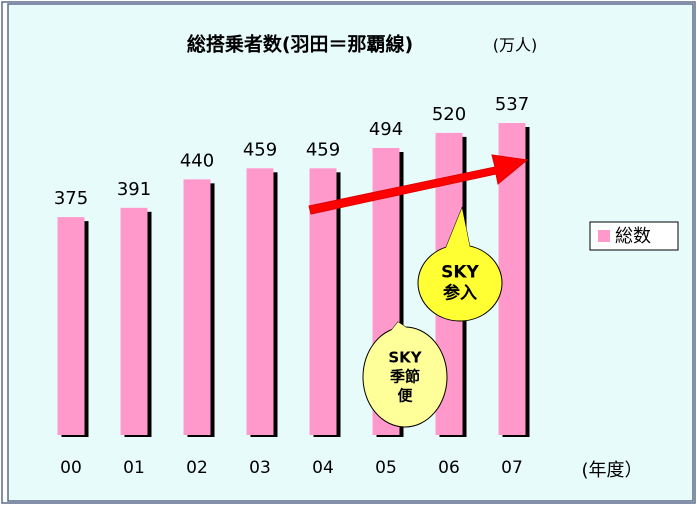 The width and height of the screenshot is (697, 505). Describe the element at coordinates (449, 114) in the screenshot. I see `data-label: 520` at that location.